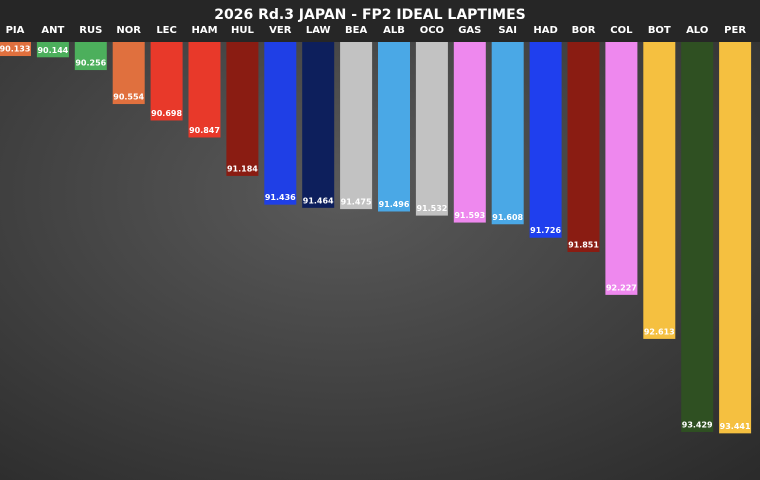 The height and width of the screenshot is (480, 760). I want to click on x-tick-label: HUL, so click(242, 30).